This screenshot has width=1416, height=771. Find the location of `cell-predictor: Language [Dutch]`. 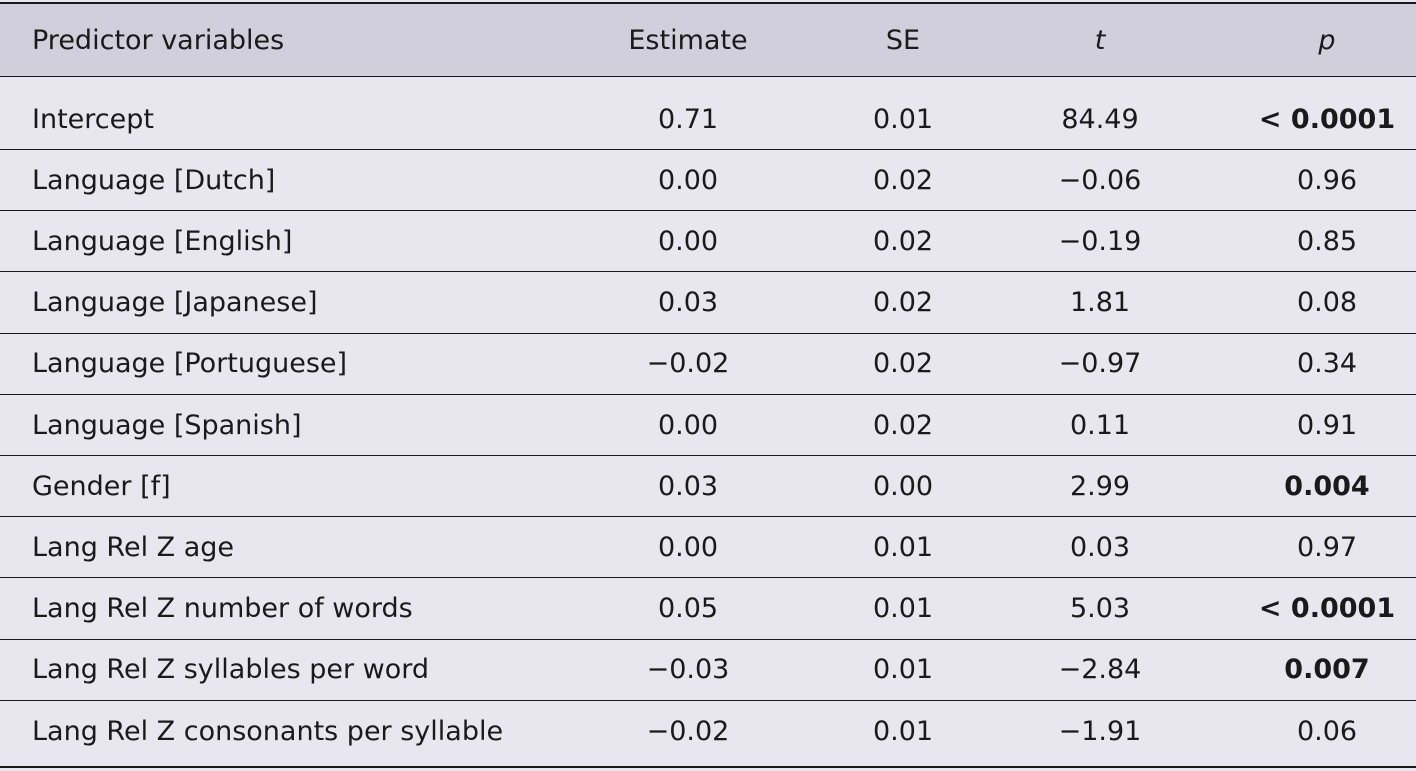

cell-predictor: Language [Dutch] is located at coordinates (154, 180).